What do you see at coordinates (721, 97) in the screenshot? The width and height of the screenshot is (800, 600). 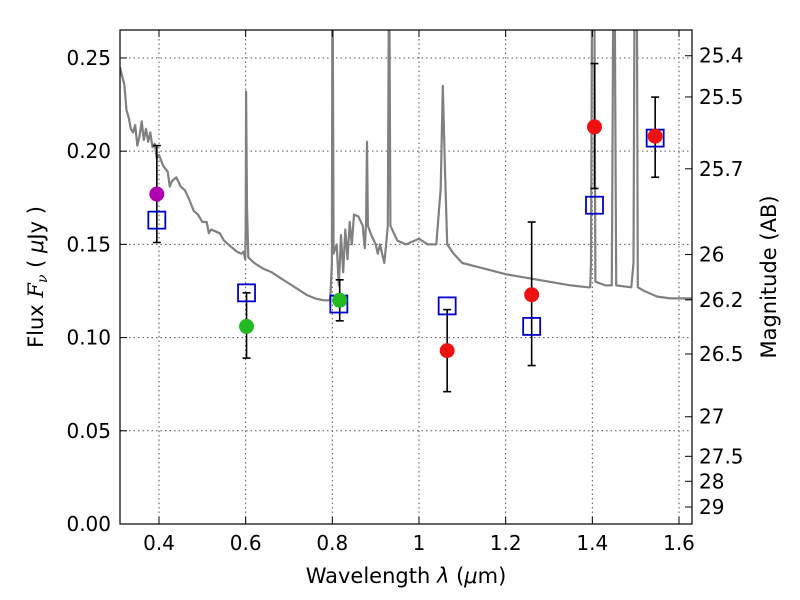 I see `y2-tick-label: 25.5` at bounding box center [721, 97].